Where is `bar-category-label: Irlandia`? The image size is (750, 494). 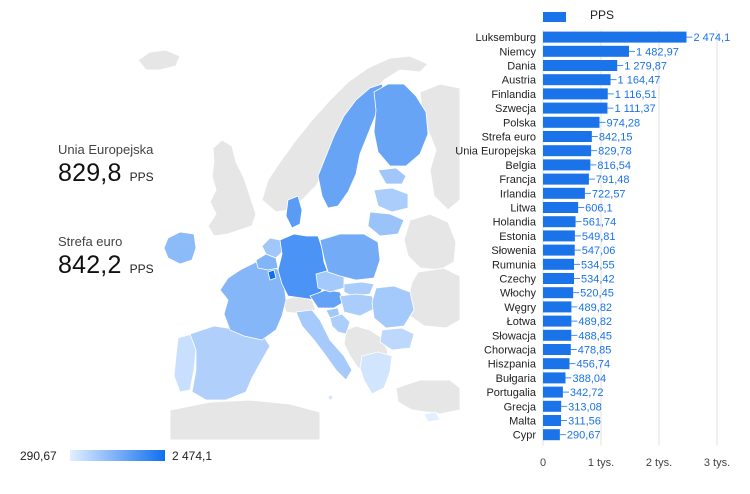 bar-category-label: Irlandia is located at coordinates (518, 194).